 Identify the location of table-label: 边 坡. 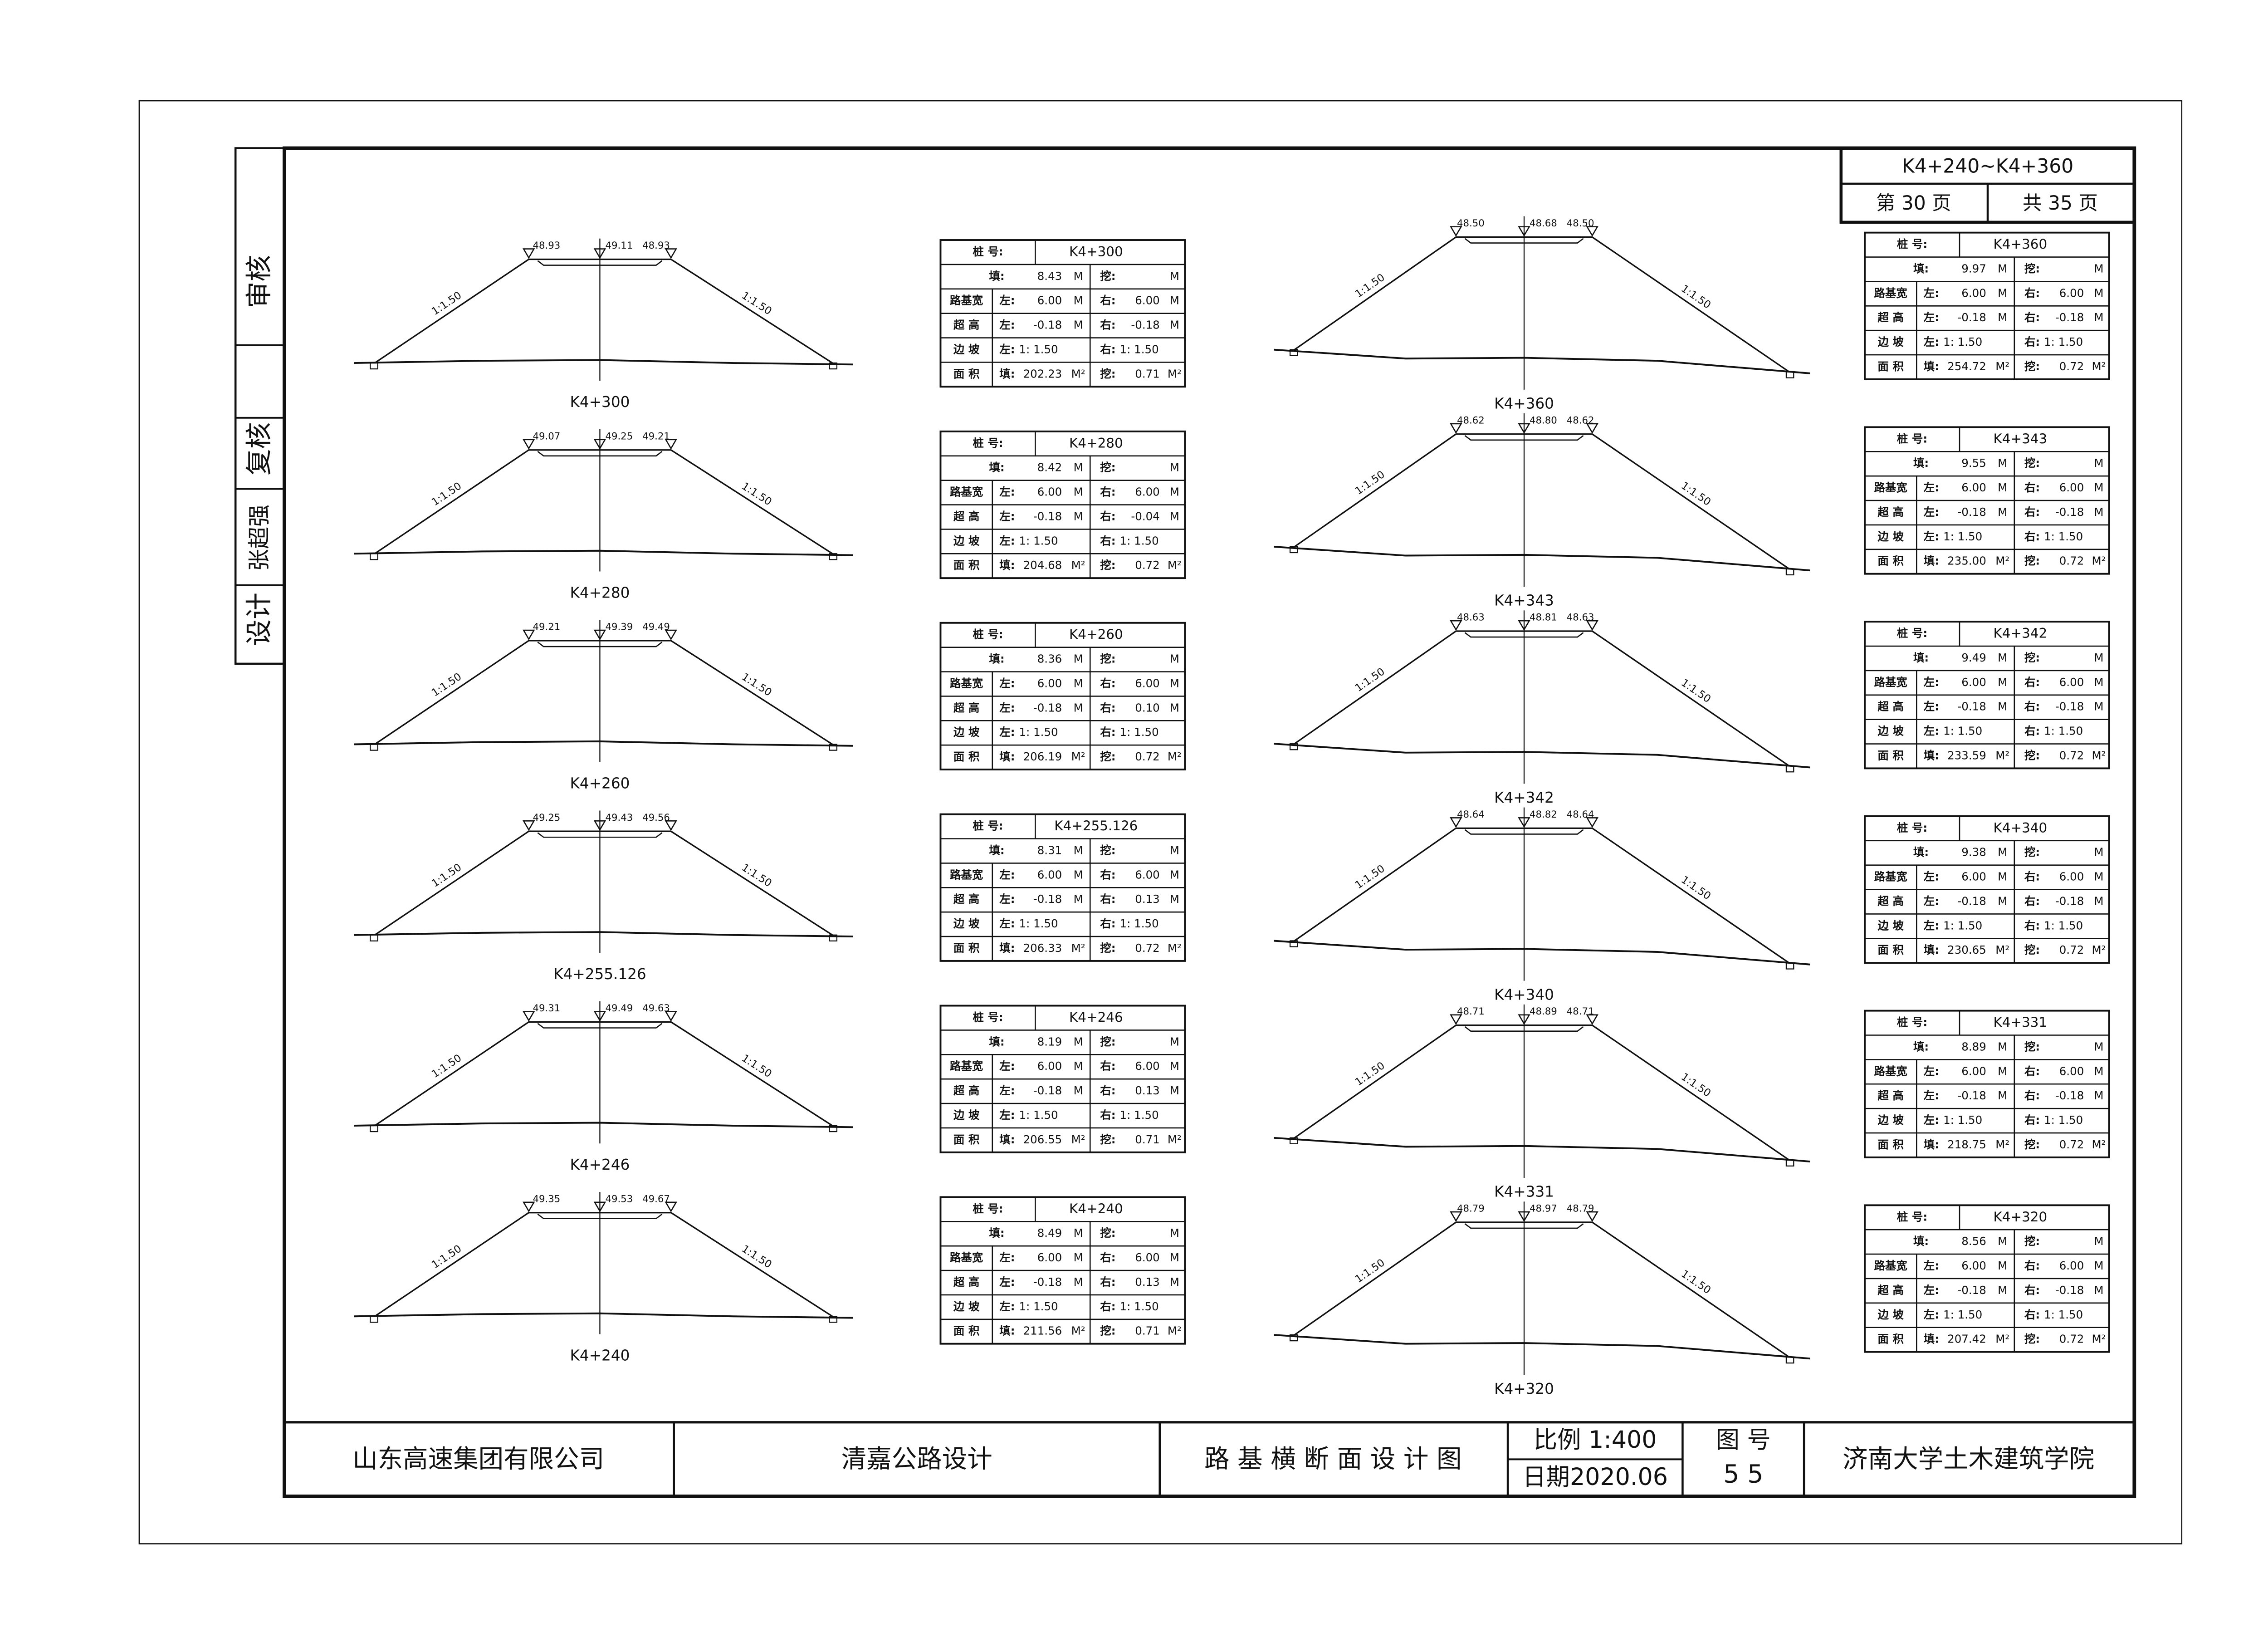
(1890, 536).